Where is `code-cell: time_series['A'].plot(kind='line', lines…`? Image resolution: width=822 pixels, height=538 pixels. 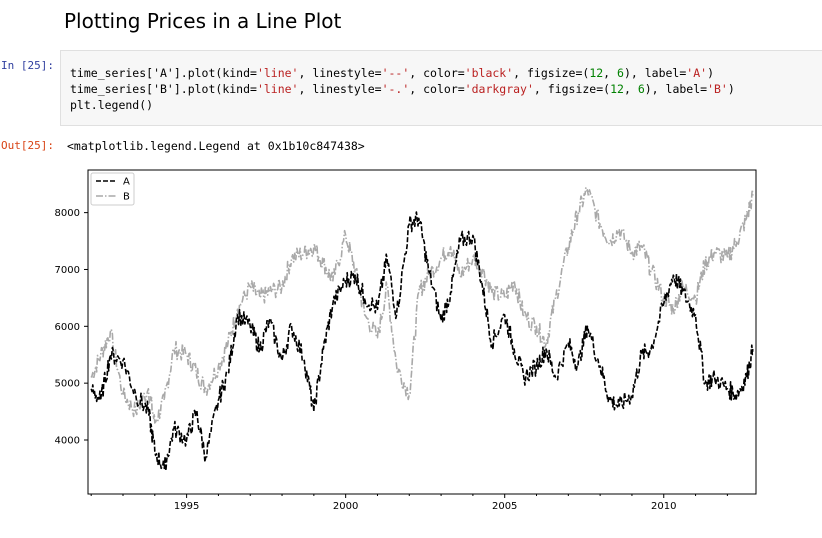 code-cell: time_series['A'].plot(kind='line', lines… is located at coordinates (441, 88).